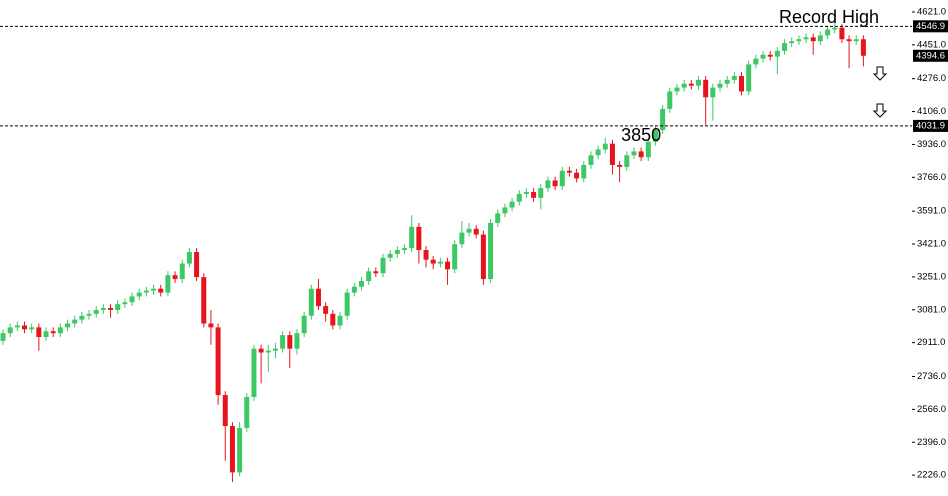 The image size is (948, 496). What do you see at coordinates (931, 309) in the screenshot?
I see `y-tick-label: 3081.0` at bounding box center [931, 309].